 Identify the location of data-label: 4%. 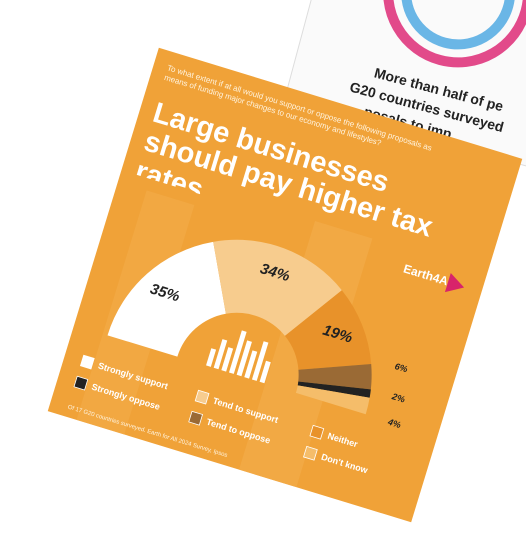
(394, 423).